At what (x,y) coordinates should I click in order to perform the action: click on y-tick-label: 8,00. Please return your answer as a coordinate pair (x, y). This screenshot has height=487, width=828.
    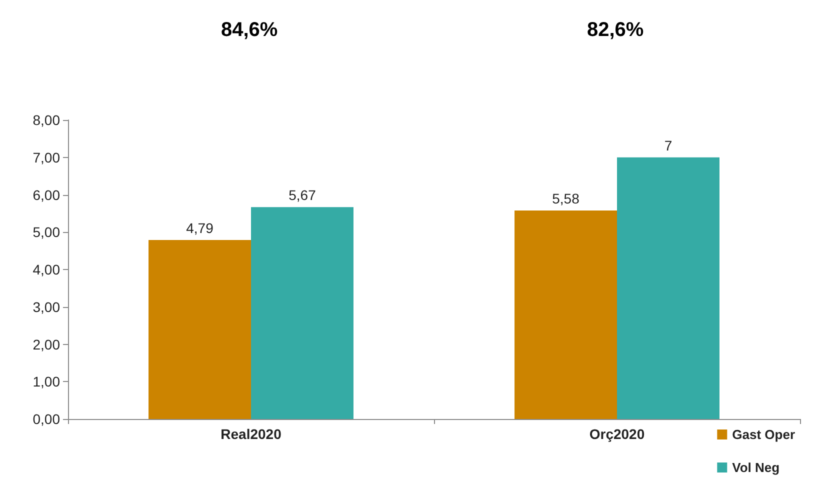
    Looking at the image, I should click on (46, 120).